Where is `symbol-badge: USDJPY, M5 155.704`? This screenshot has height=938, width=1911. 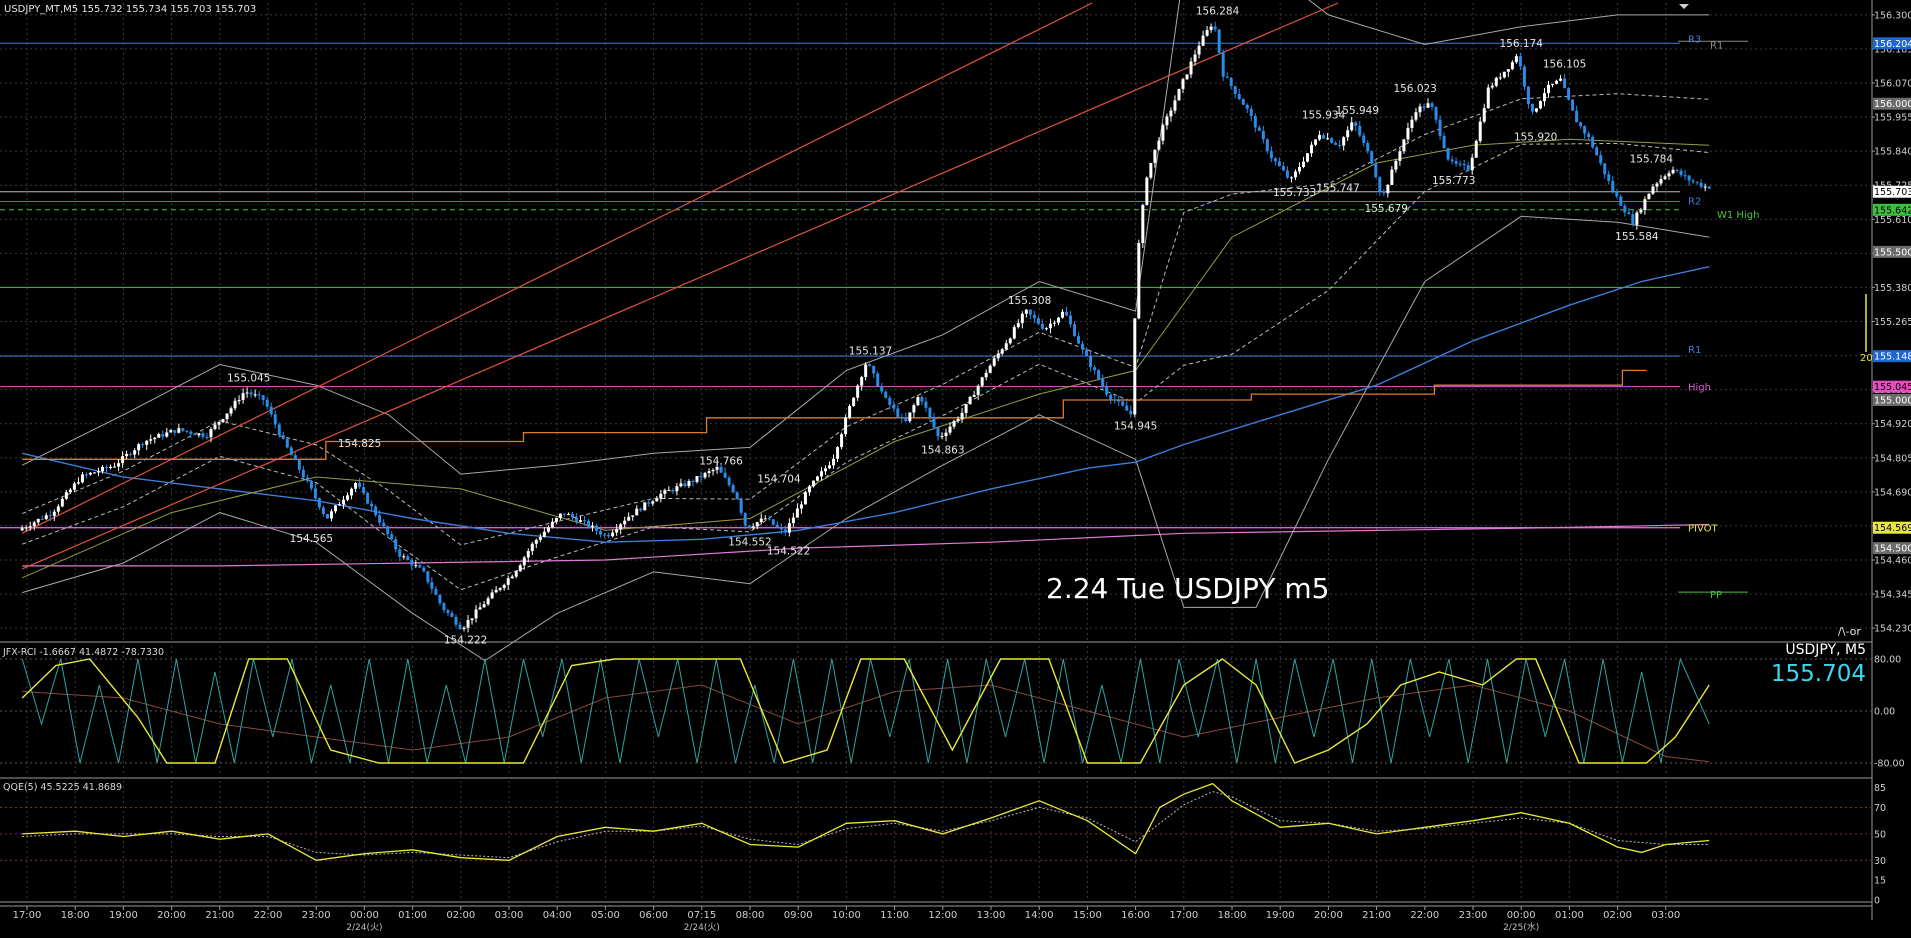
symbol-badge: USDJPY, M5 155.704 is located at coordinates (1818, 664).